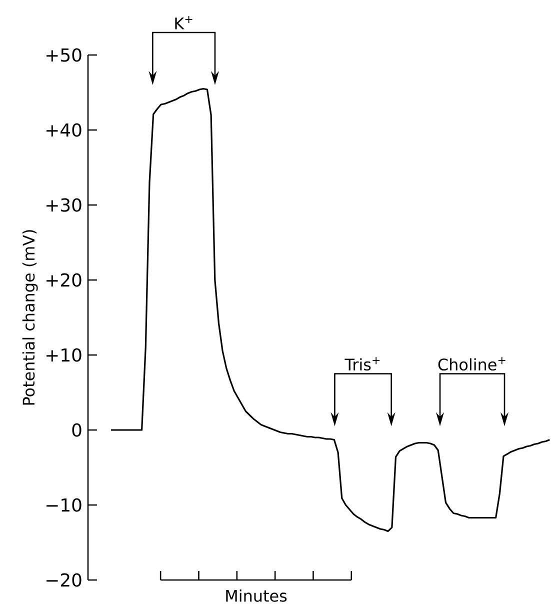  Describe the element at coordinates (30, 317) in the screenshot. I see `y-axis-title: Potential change (mV)` at that location.